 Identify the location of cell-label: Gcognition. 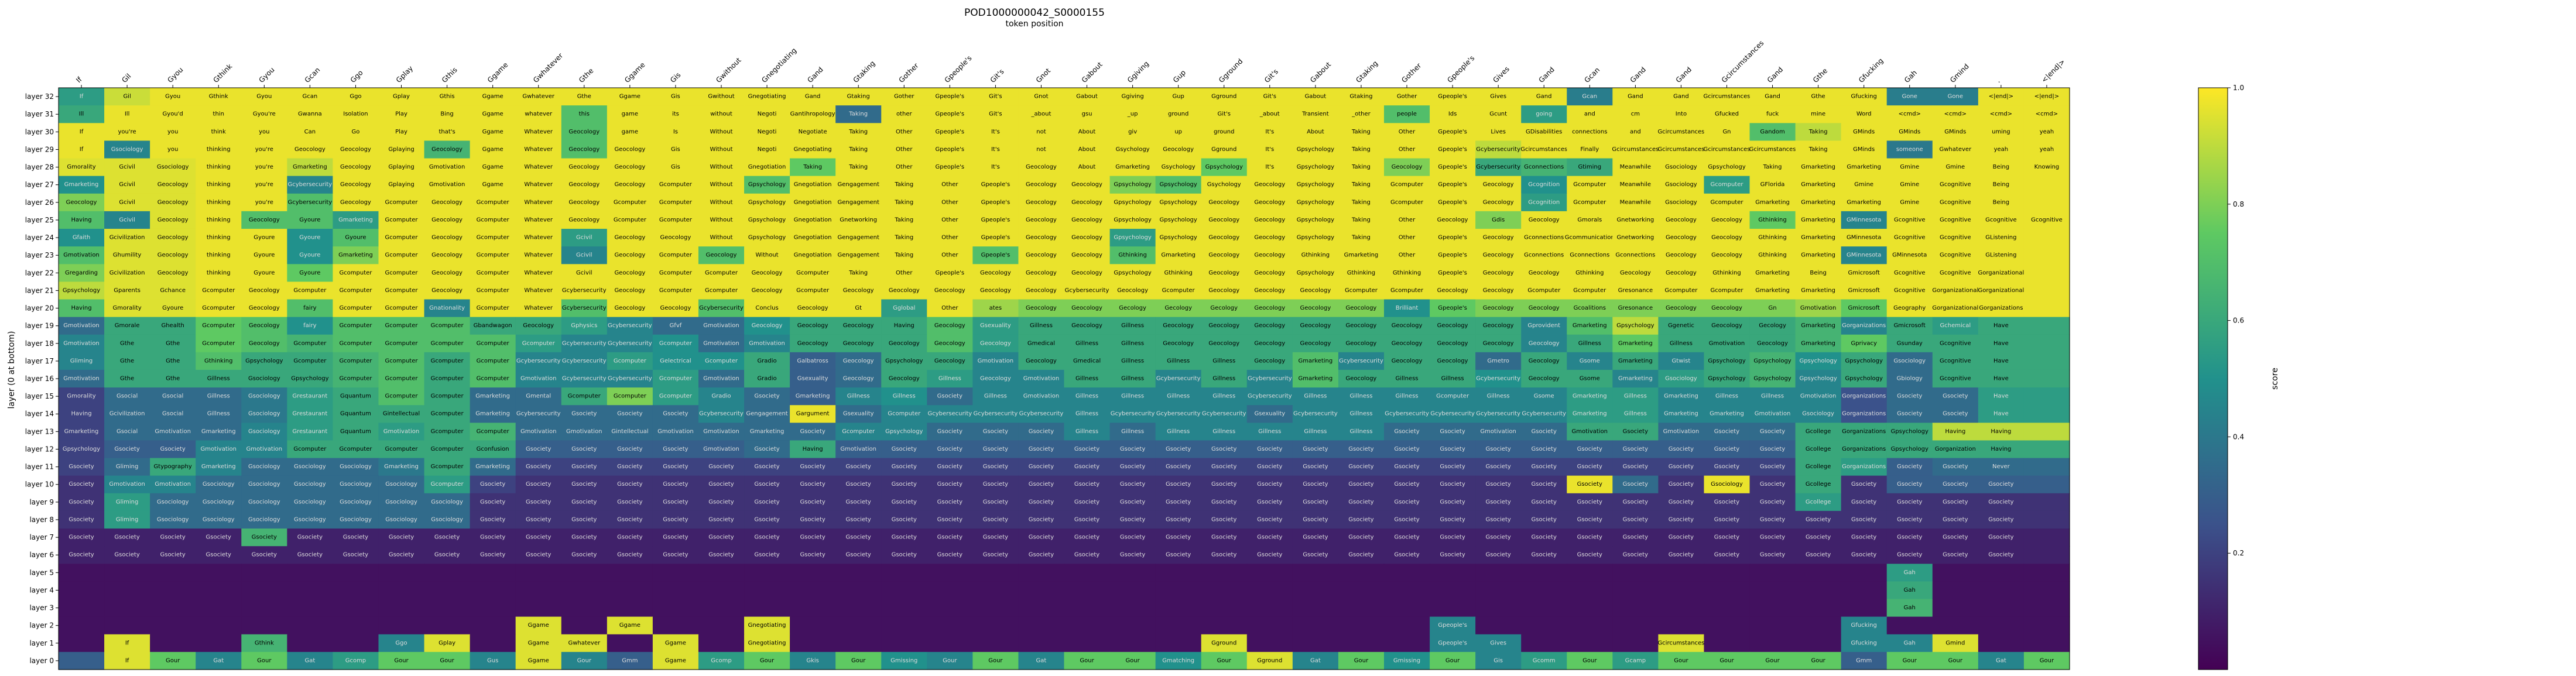
(1544, 202).